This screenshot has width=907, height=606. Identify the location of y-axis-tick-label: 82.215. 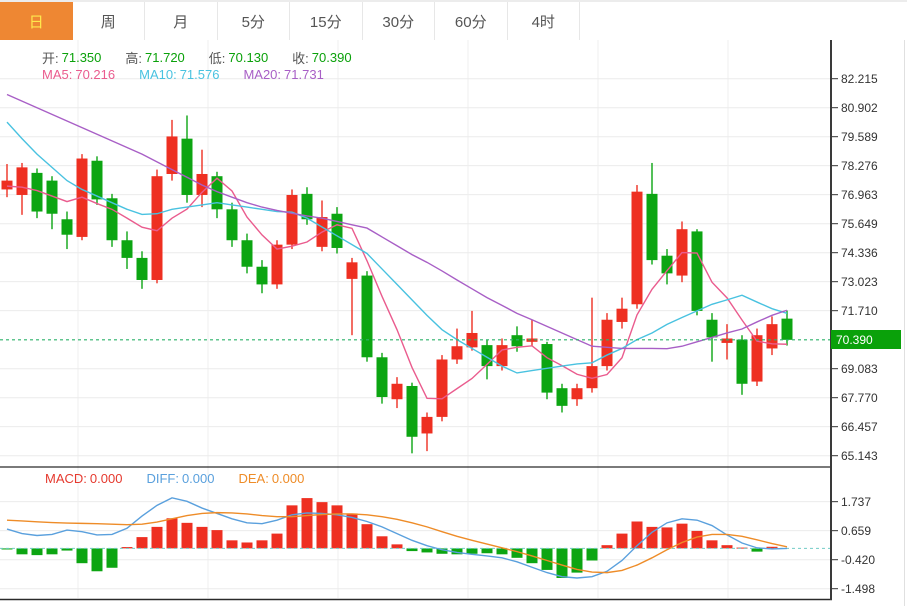
(859, 79).